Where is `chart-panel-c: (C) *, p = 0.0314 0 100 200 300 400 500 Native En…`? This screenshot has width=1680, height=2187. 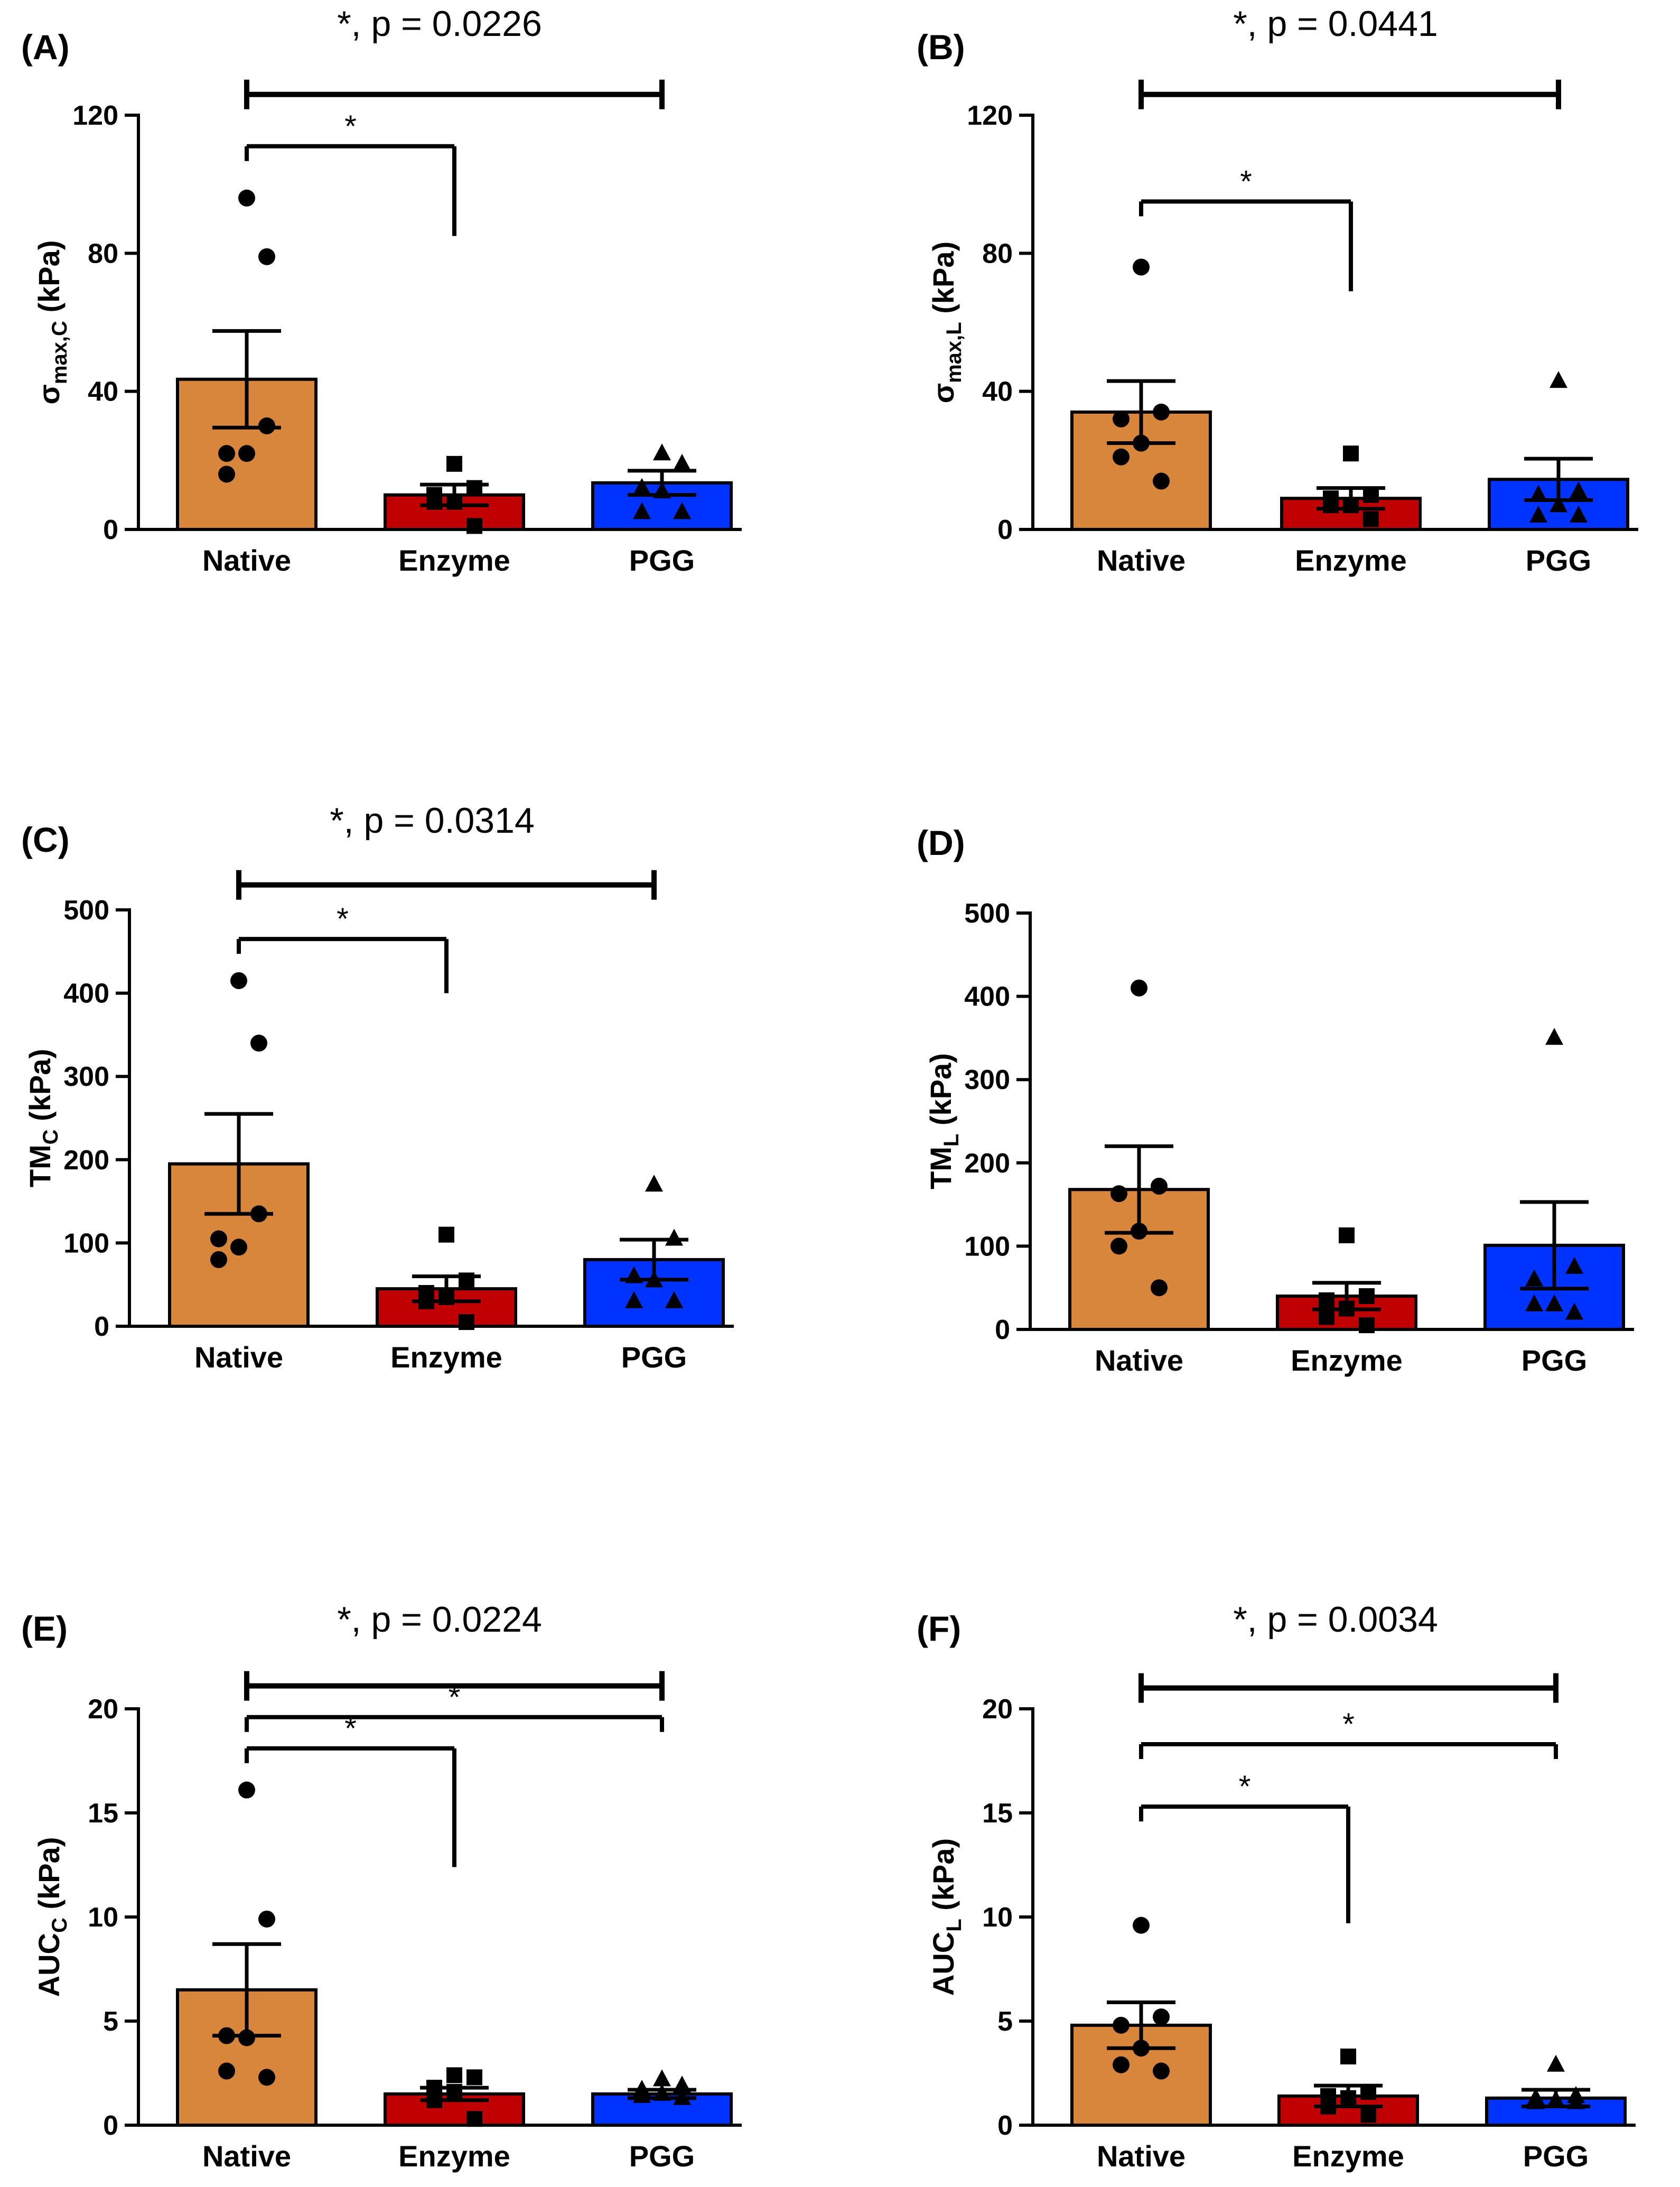
chart-panel-c: (C) *, p = 0.0314 0 100 200 300 400 500 Native En… is located at coordinates (377, 1087).